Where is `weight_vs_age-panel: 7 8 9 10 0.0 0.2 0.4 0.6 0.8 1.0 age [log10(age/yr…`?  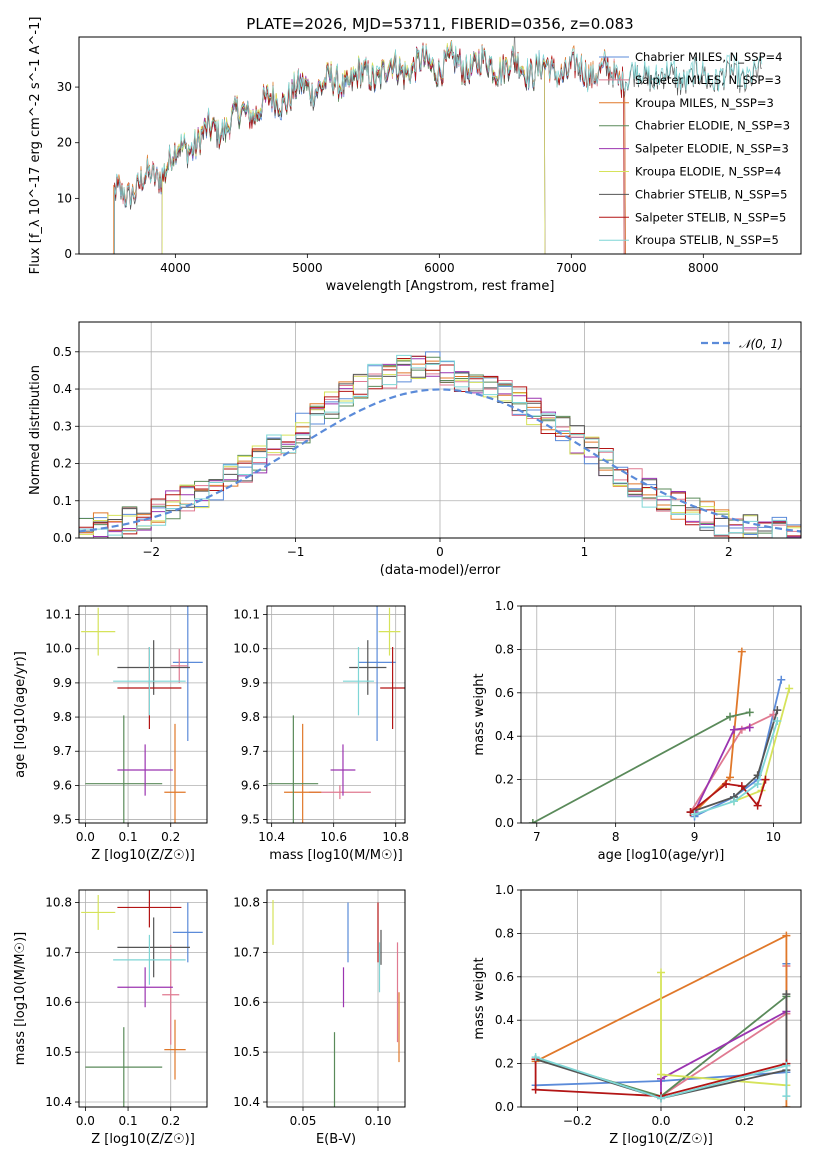
weight_vs_age-panel: 7 8 9 10 0.0 0.2 0.4 0.6 0.8 1.0 age [log10(age/yr… is located at coordinates (637, 731).